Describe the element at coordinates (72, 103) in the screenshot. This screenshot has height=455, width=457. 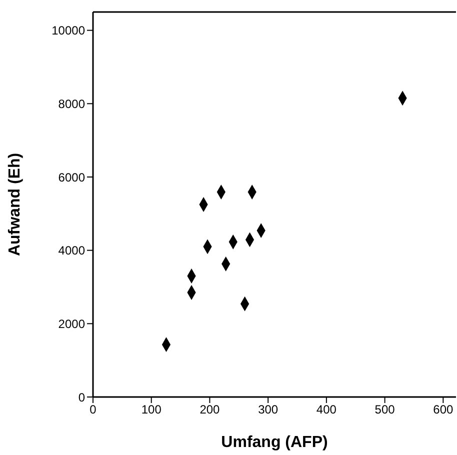
I see `y-tick-label: 8000` at that location.